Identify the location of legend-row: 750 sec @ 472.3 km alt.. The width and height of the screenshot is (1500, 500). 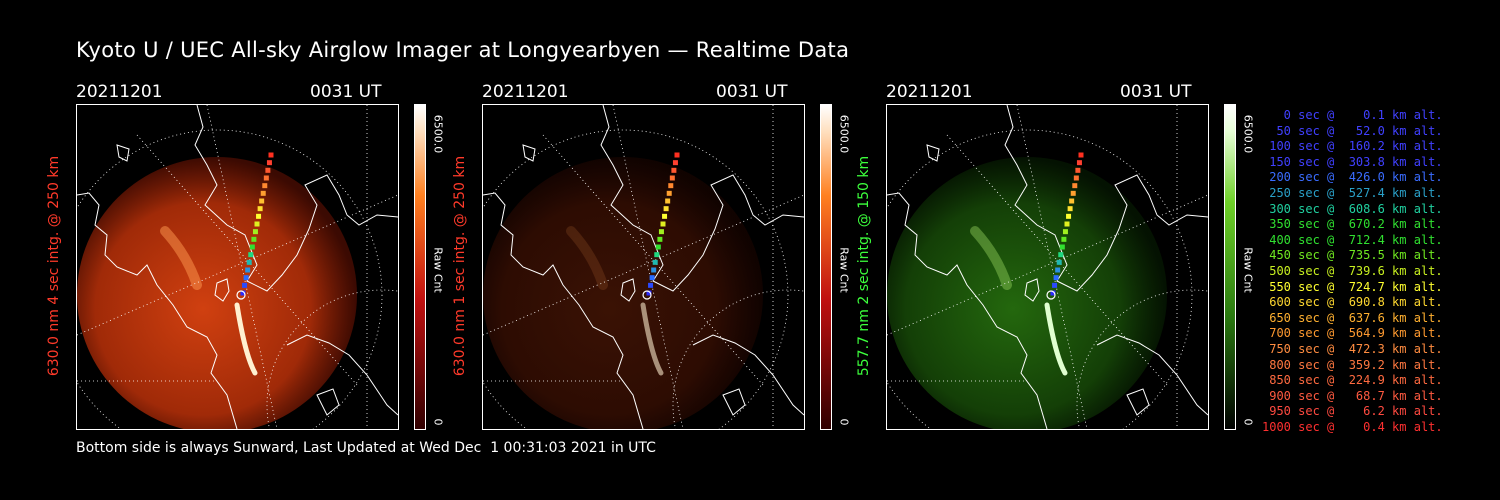
(1352, 348).